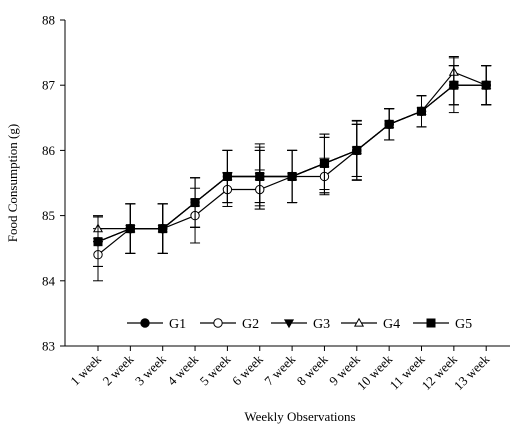  What do you see at coordinates (321, 324) in the screenshot?
I see `legend-label: G3` at bounding box center [321, 324].